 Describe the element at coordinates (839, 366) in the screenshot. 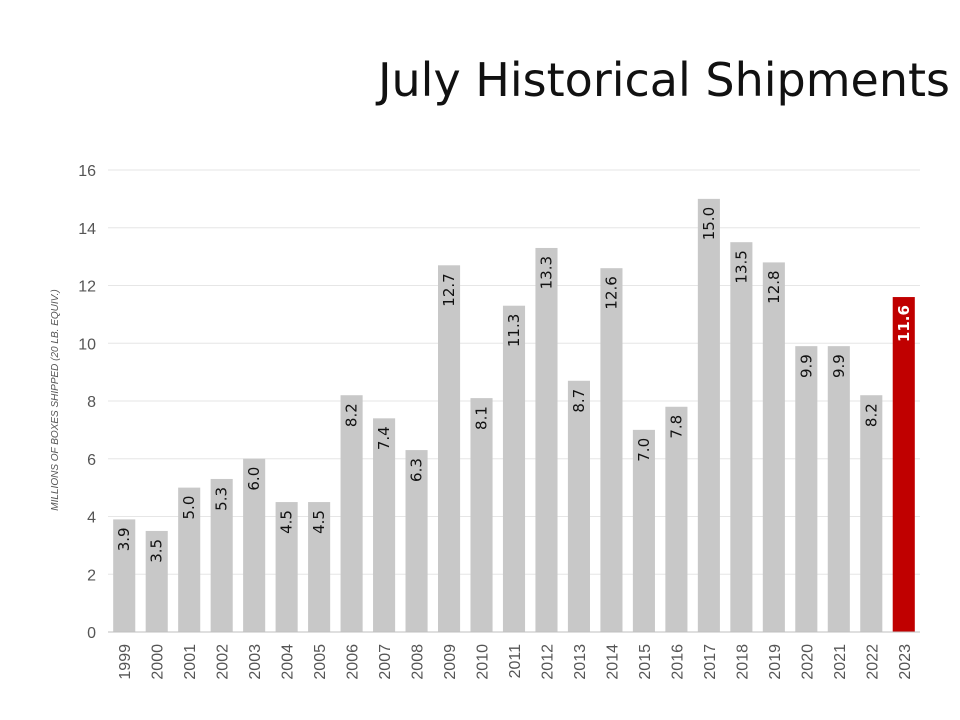

I see `data-label-2021: 9.9` at that location.